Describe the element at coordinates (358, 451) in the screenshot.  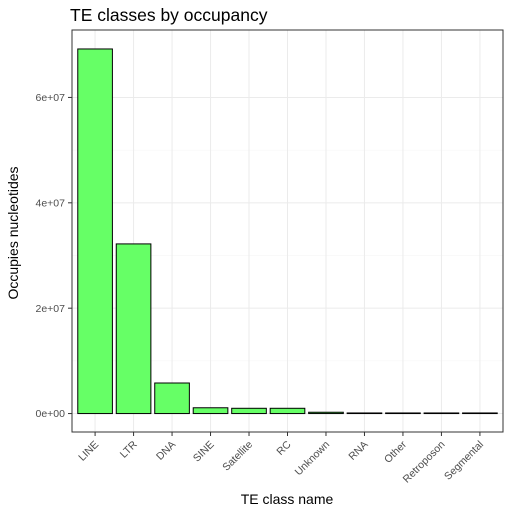
I see `x-tick-label: RNA` at that location.